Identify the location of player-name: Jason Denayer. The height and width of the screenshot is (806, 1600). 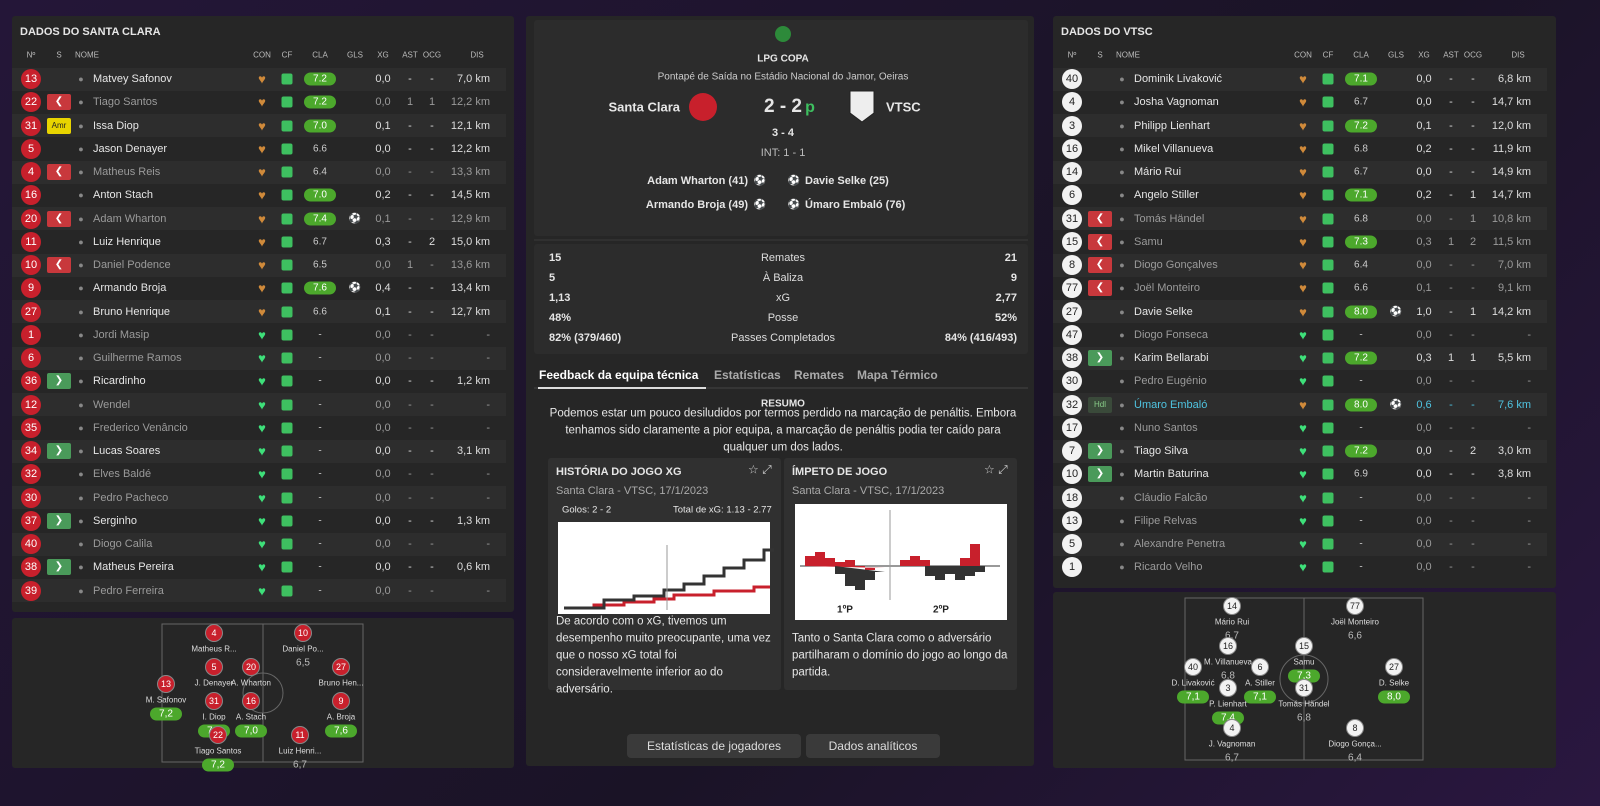
(130, 148).